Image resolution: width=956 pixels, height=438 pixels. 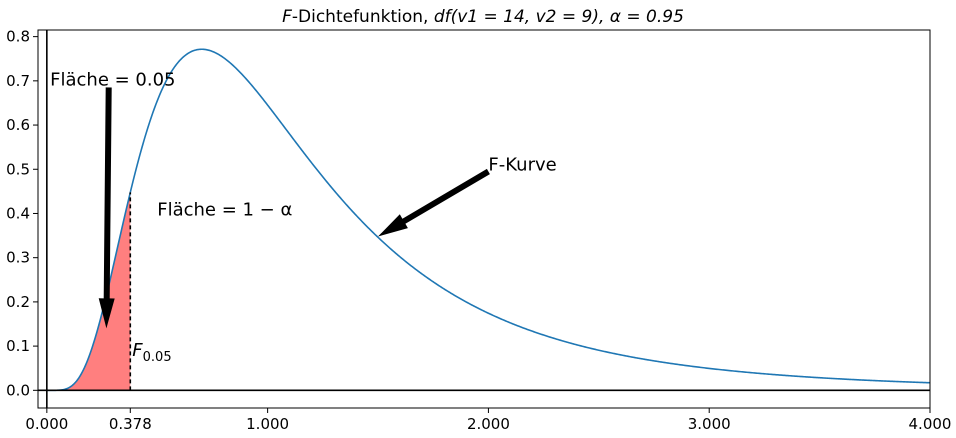 I want to click on title-alpha-expression: α = 0.95, so click(x=647, y=17).